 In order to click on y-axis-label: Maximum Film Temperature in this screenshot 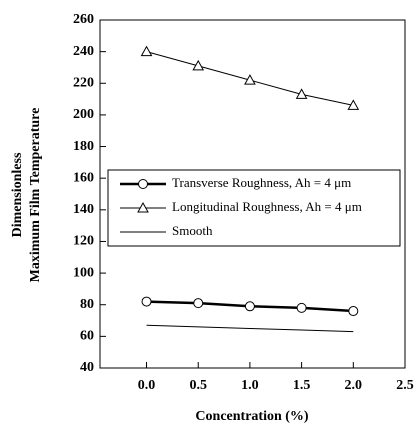, I will do `click(35, 195)`.